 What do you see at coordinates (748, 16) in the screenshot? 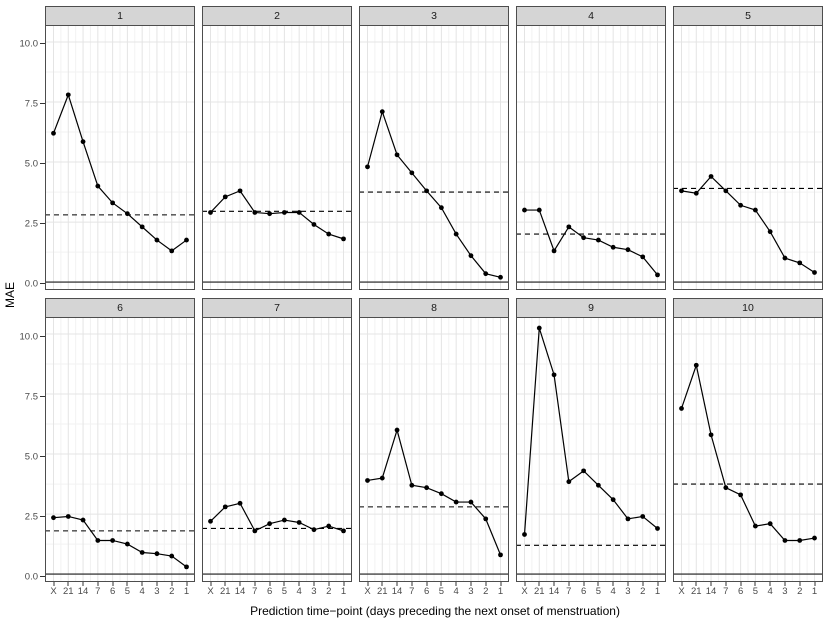
I see `facet-strip-label: 5` at bounding box center [748, 16].